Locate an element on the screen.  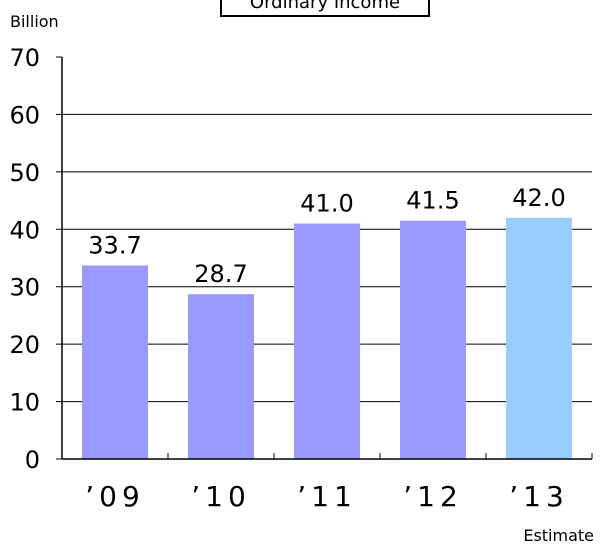
value-label: 41.5 is located at coordinates (432, 201).